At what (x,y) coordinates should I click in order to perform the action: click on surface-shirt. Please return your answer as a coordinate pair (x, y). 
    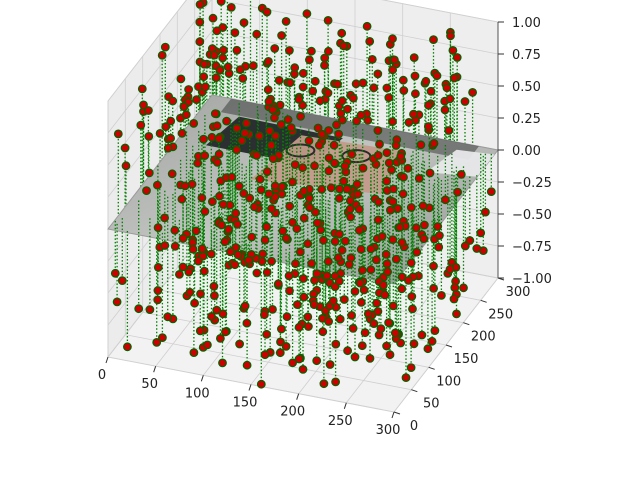
    Looking at the image, I should click on (460, 163).